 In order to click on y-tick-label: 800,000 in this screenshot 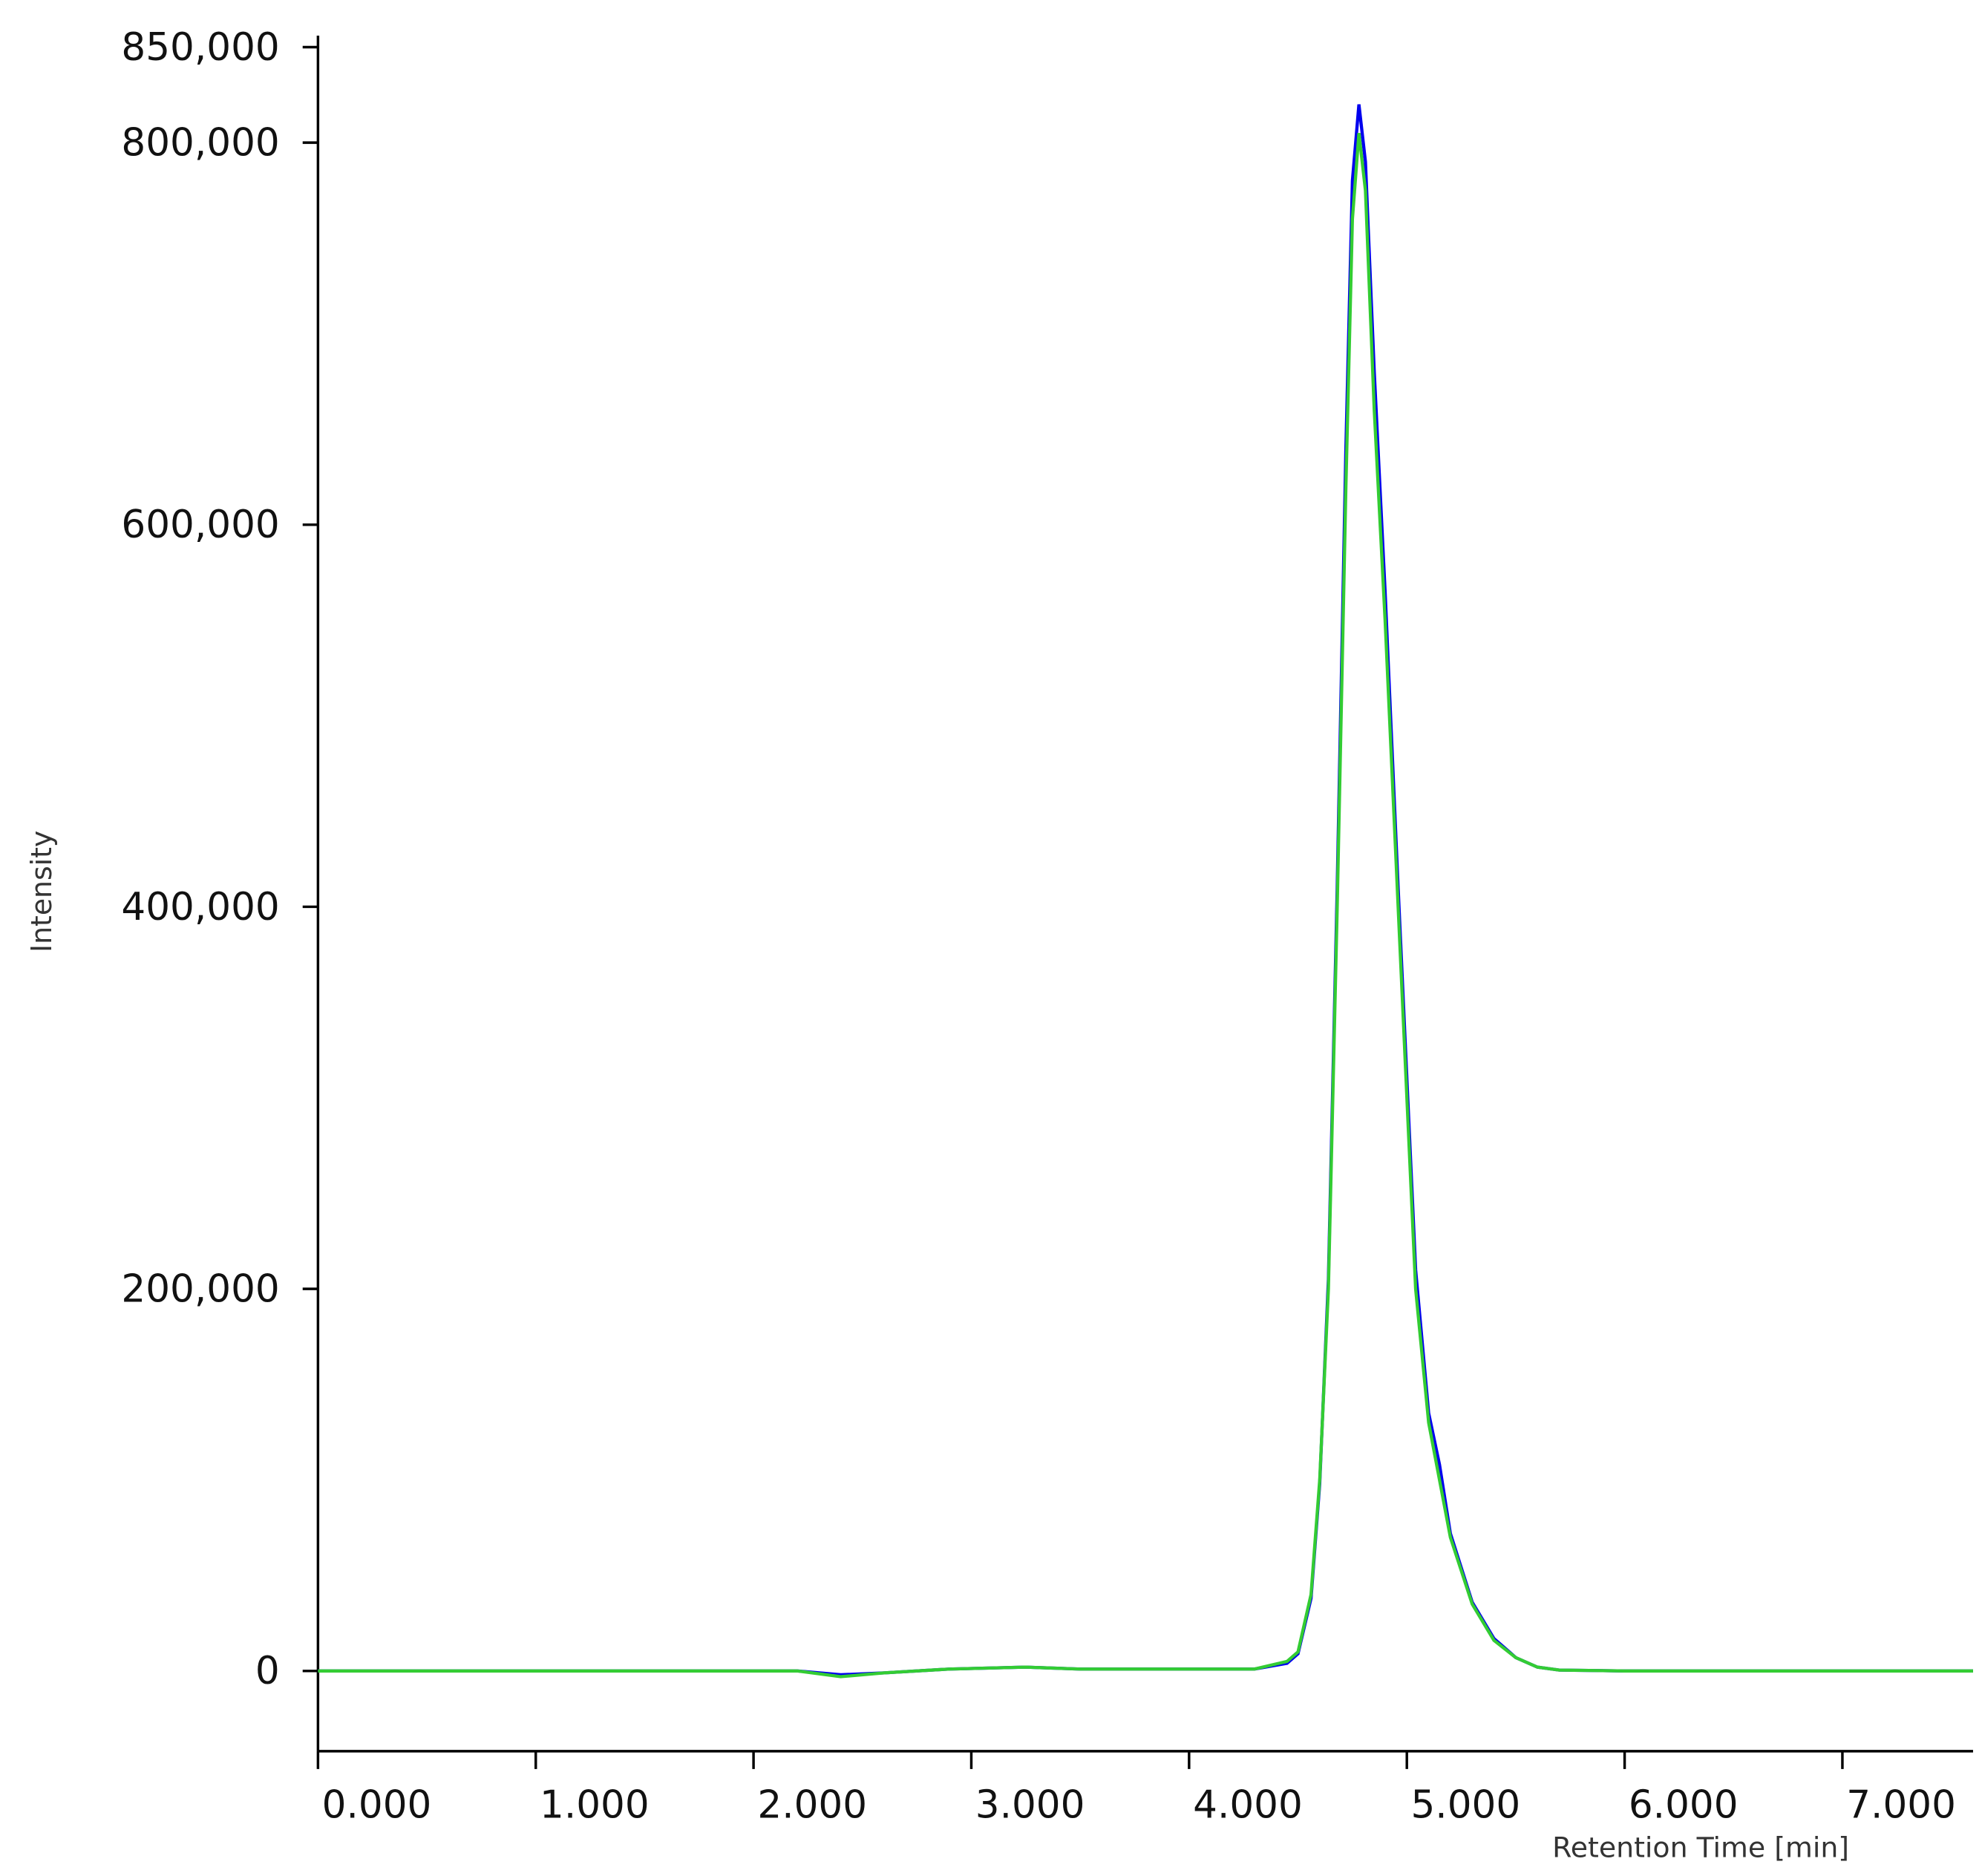, I will do `click(200, 143)`.